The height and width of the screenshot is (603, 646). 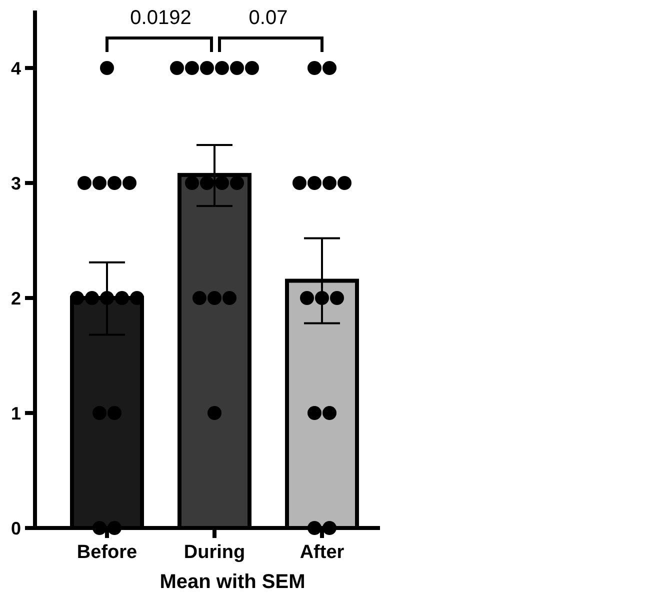 I want to click on x-tick-label: During, so click(x=215, y=552).